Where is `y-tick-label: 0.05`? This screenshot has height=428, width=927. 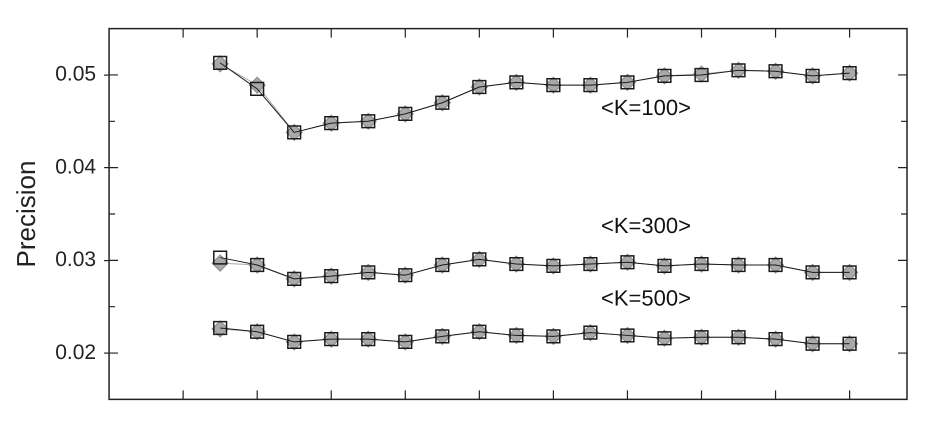
y-tick-label: 0.05 is located at coordinates (75, 74).